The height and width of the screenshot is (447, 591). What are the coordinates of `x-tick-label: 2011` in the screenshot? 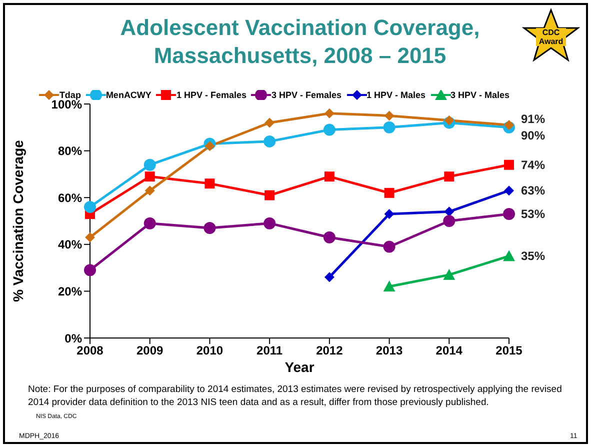 It's located at (269, 351).